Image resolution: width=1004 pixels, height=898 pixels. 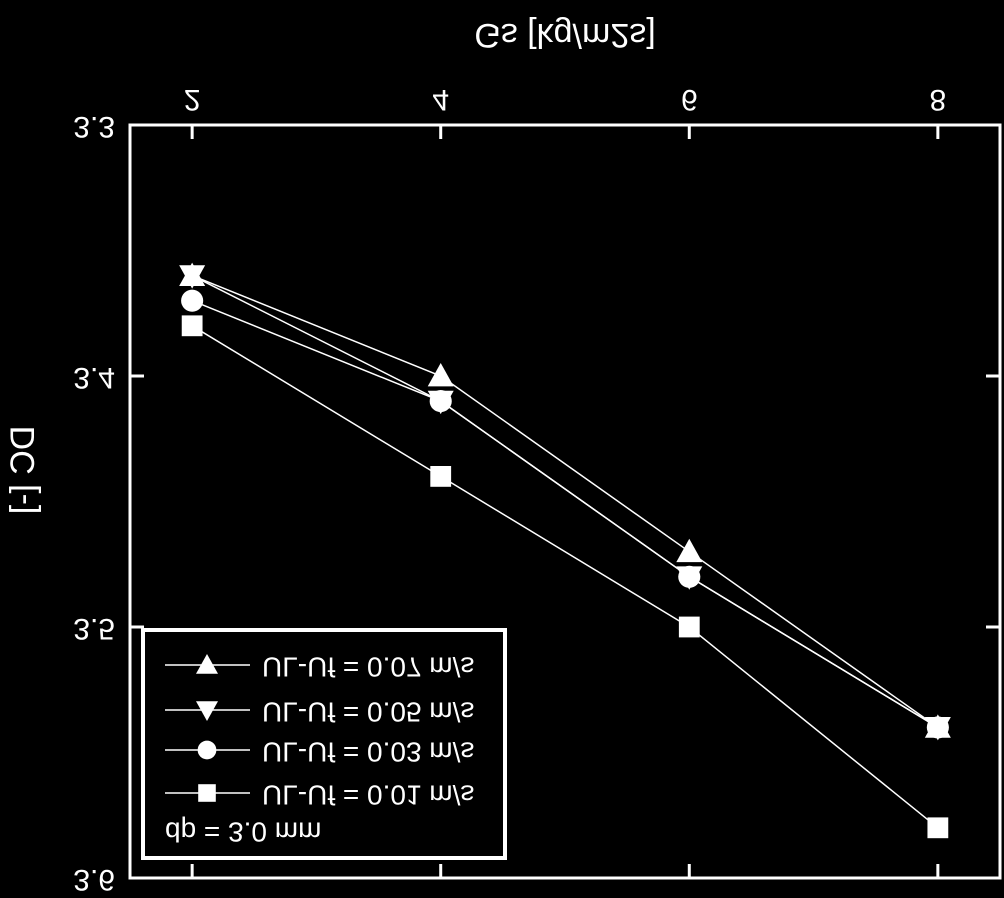 I want to click on y-tick-label: 3.3, so click(x=94, y=126).